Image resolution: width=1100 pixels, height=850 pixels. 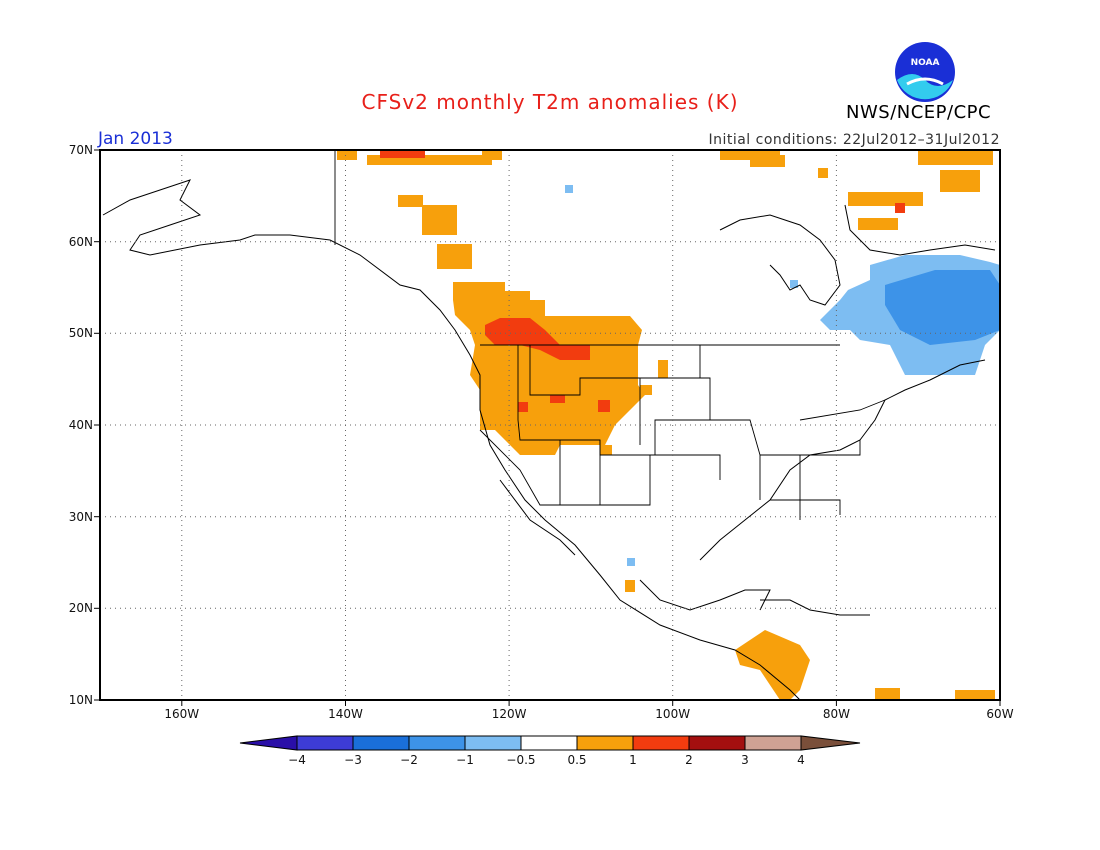 I want to click on colorbar-label: 2, so click(x=689, y=760).